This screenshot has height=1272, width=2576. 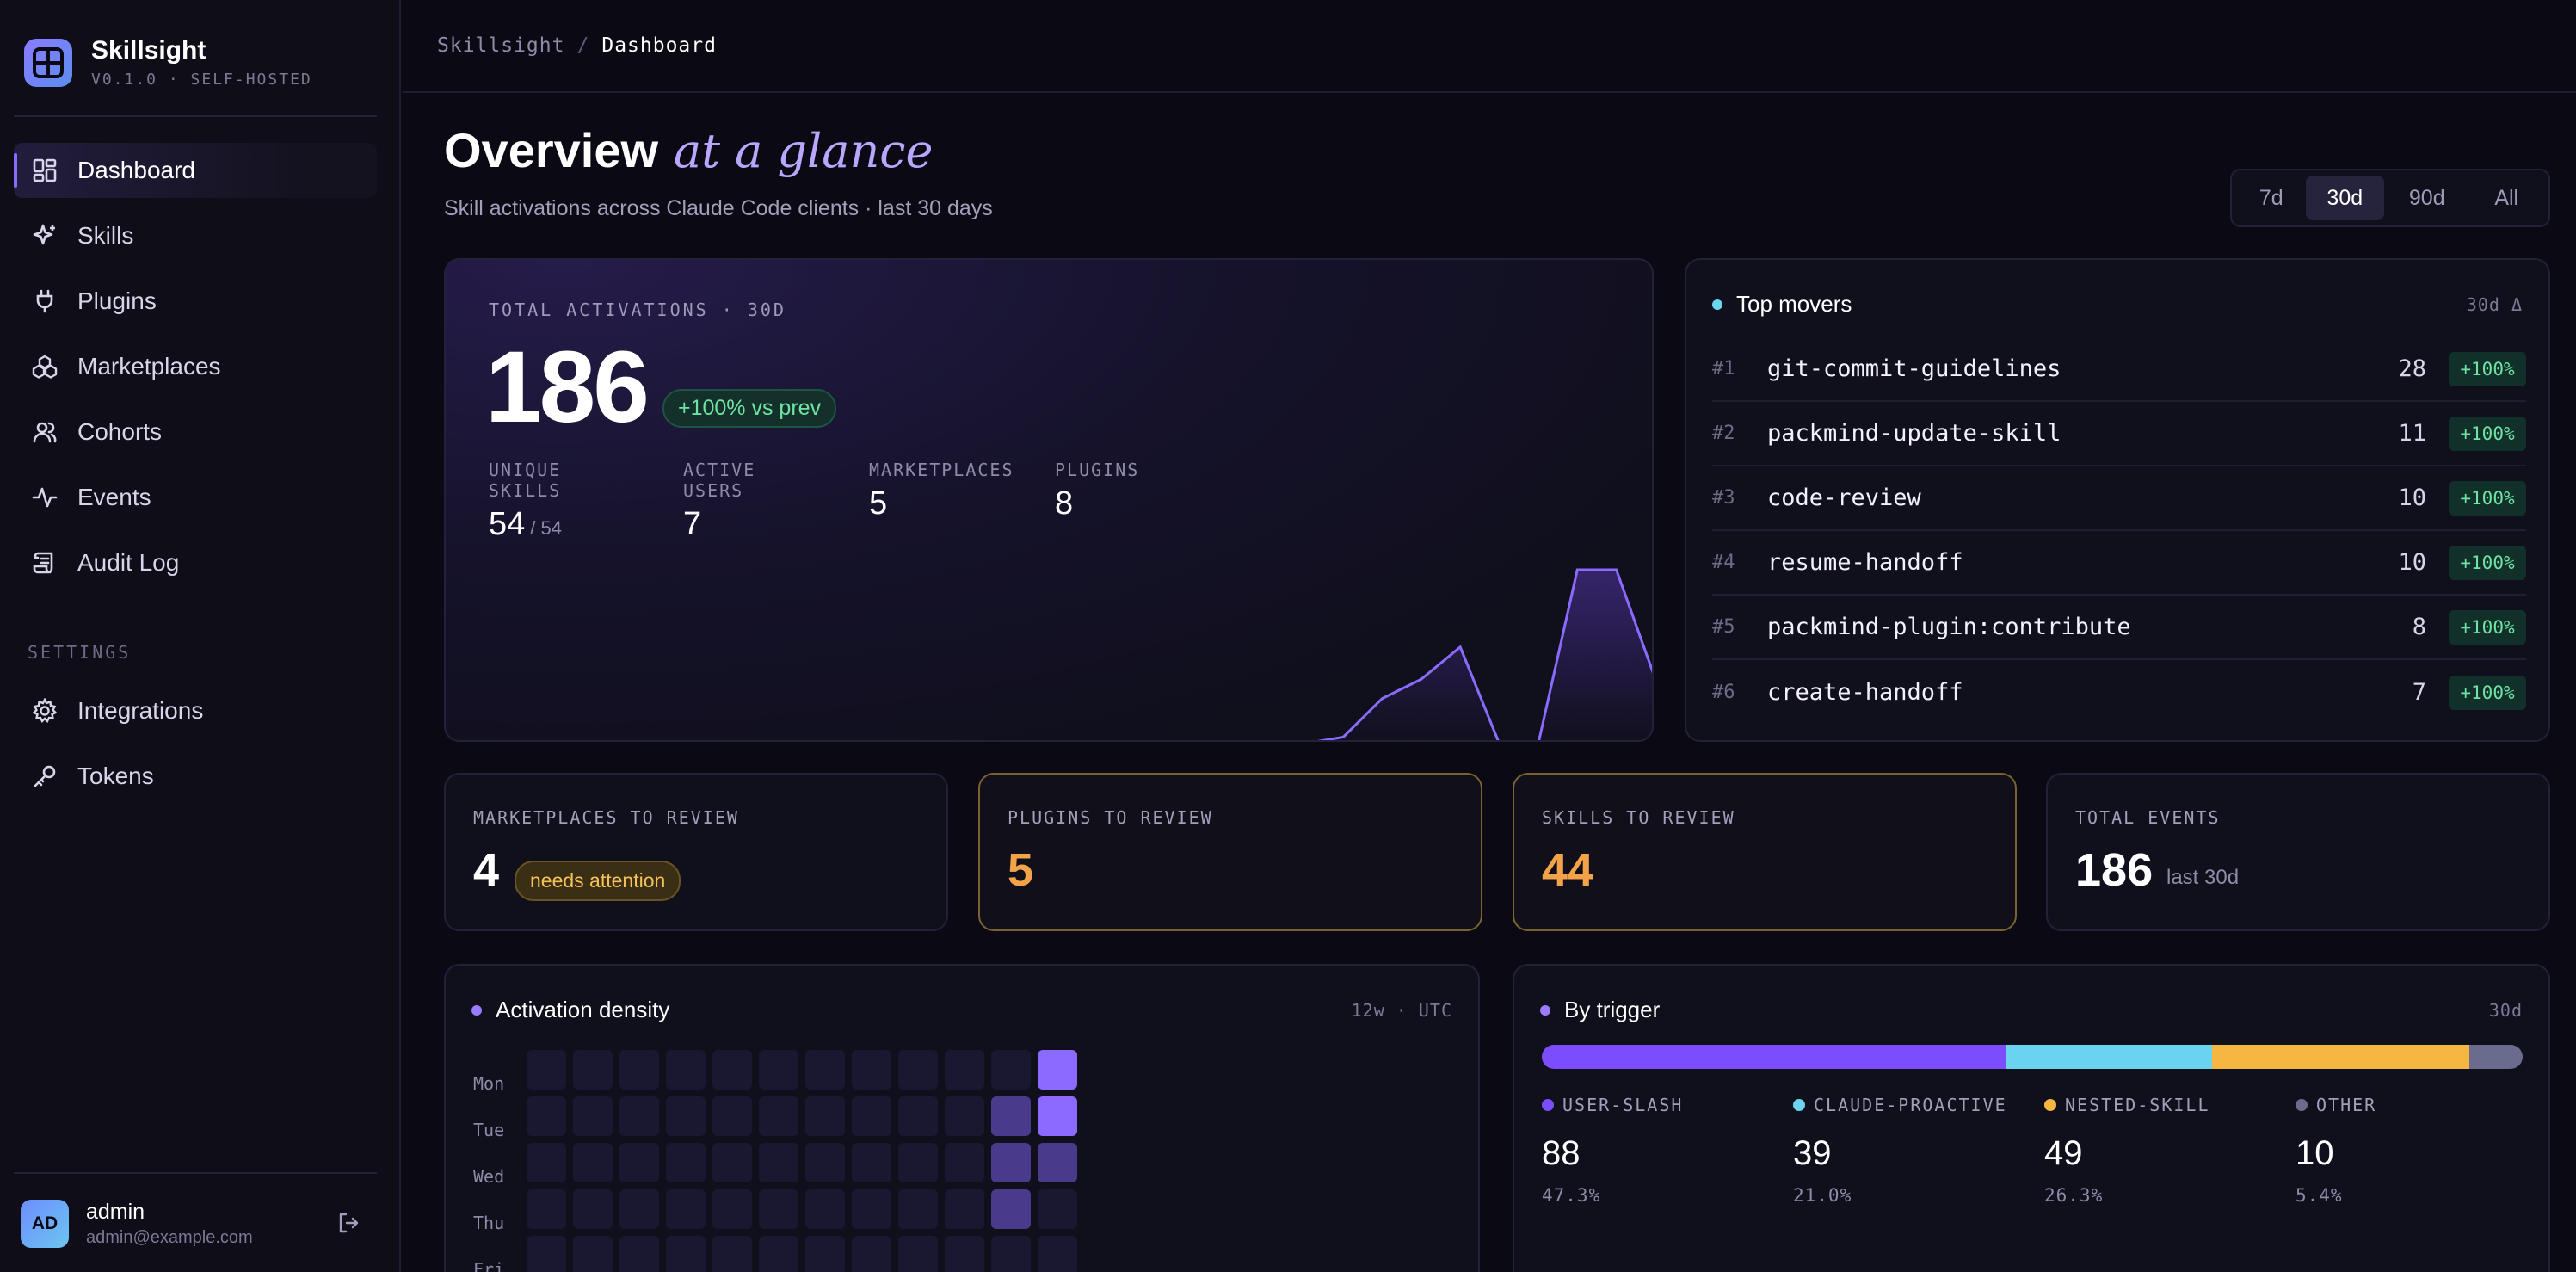 I want to click on stat-suffix: / 54, so click(x=546, y=528).